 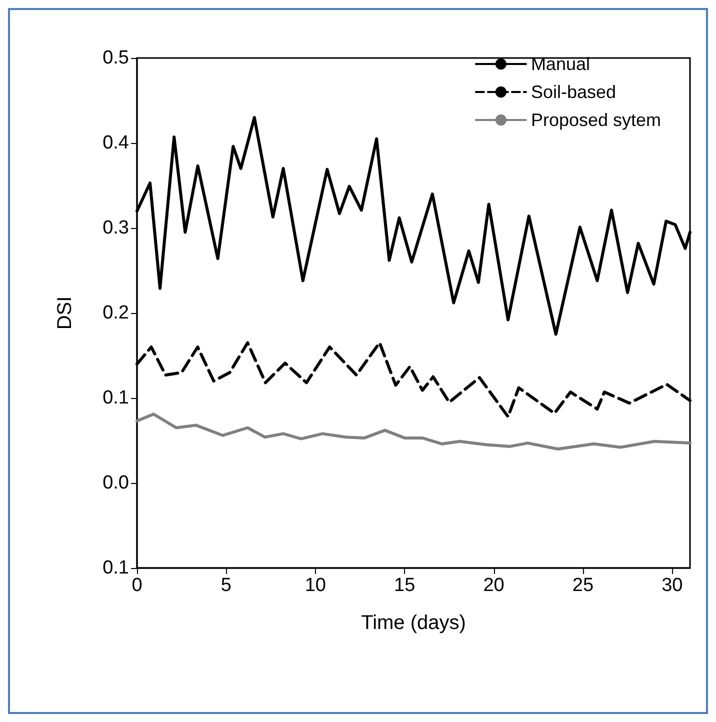 I want to click on x-tick-label: 10, so click(x=315, y=585).